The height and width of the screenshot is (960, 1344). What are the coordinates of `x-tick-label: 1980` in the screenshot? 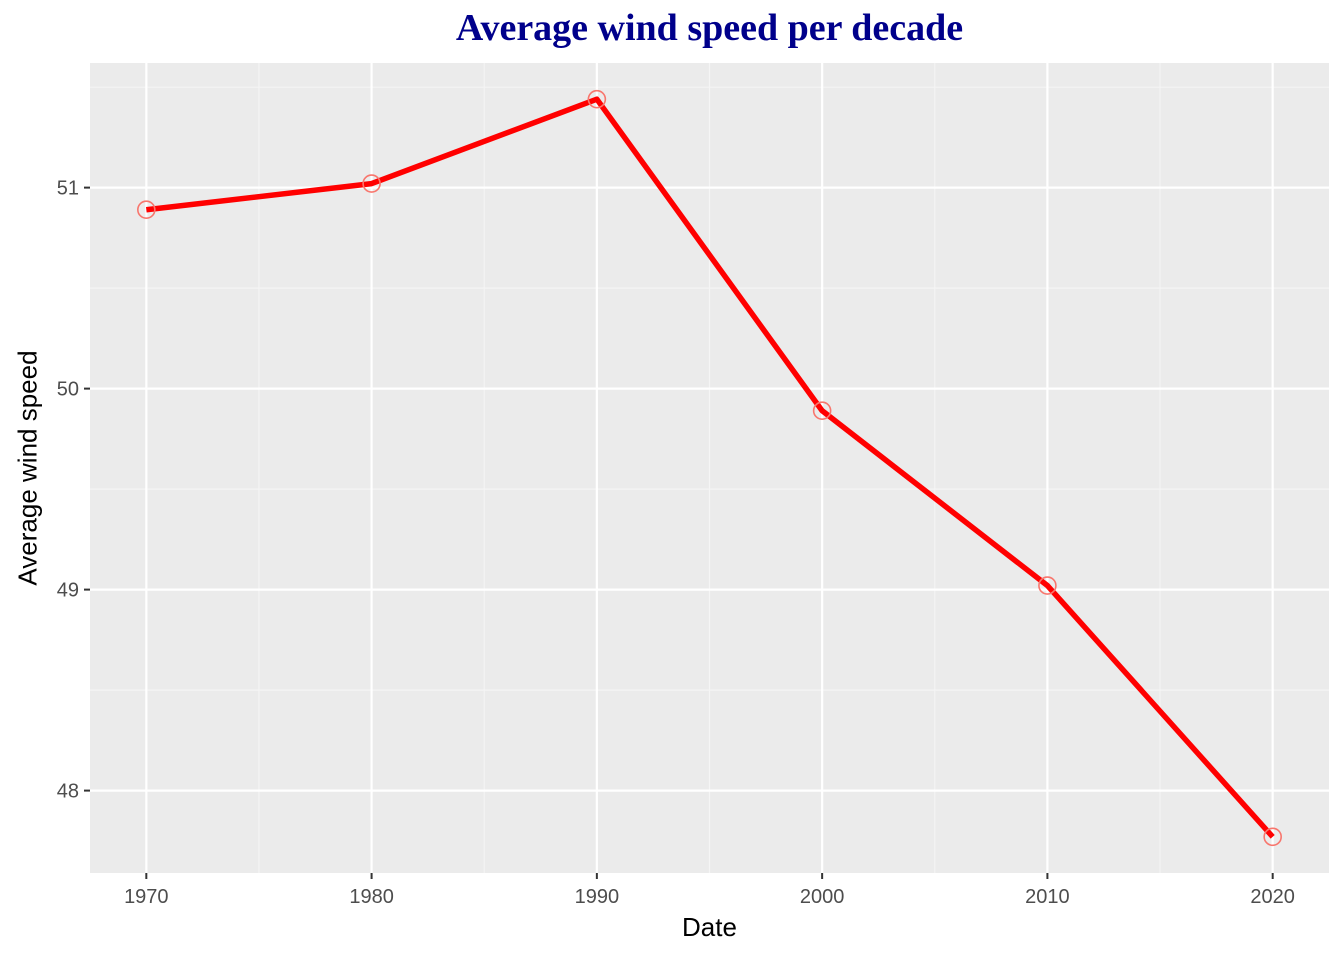 It's located at (371, 897).